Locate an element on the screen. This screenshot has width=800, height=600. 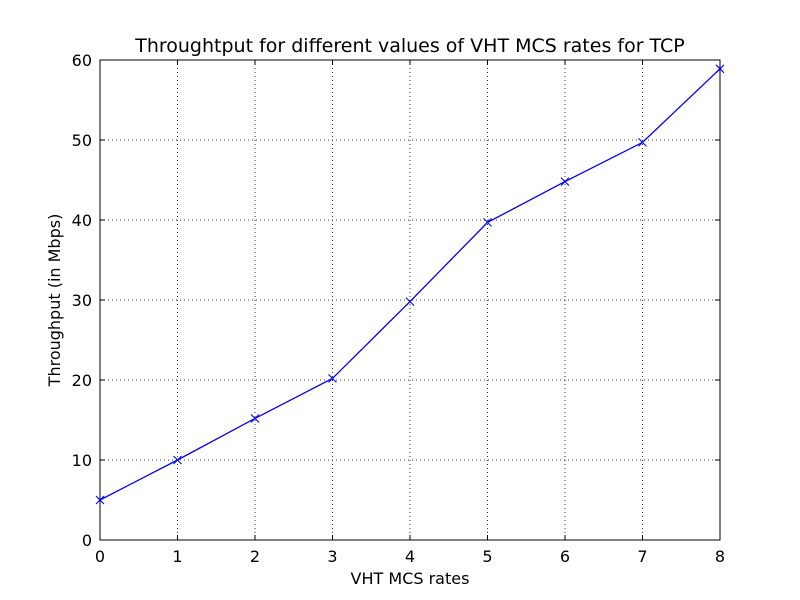
x-tick-label: 6 is located at coordinates (565, 556).